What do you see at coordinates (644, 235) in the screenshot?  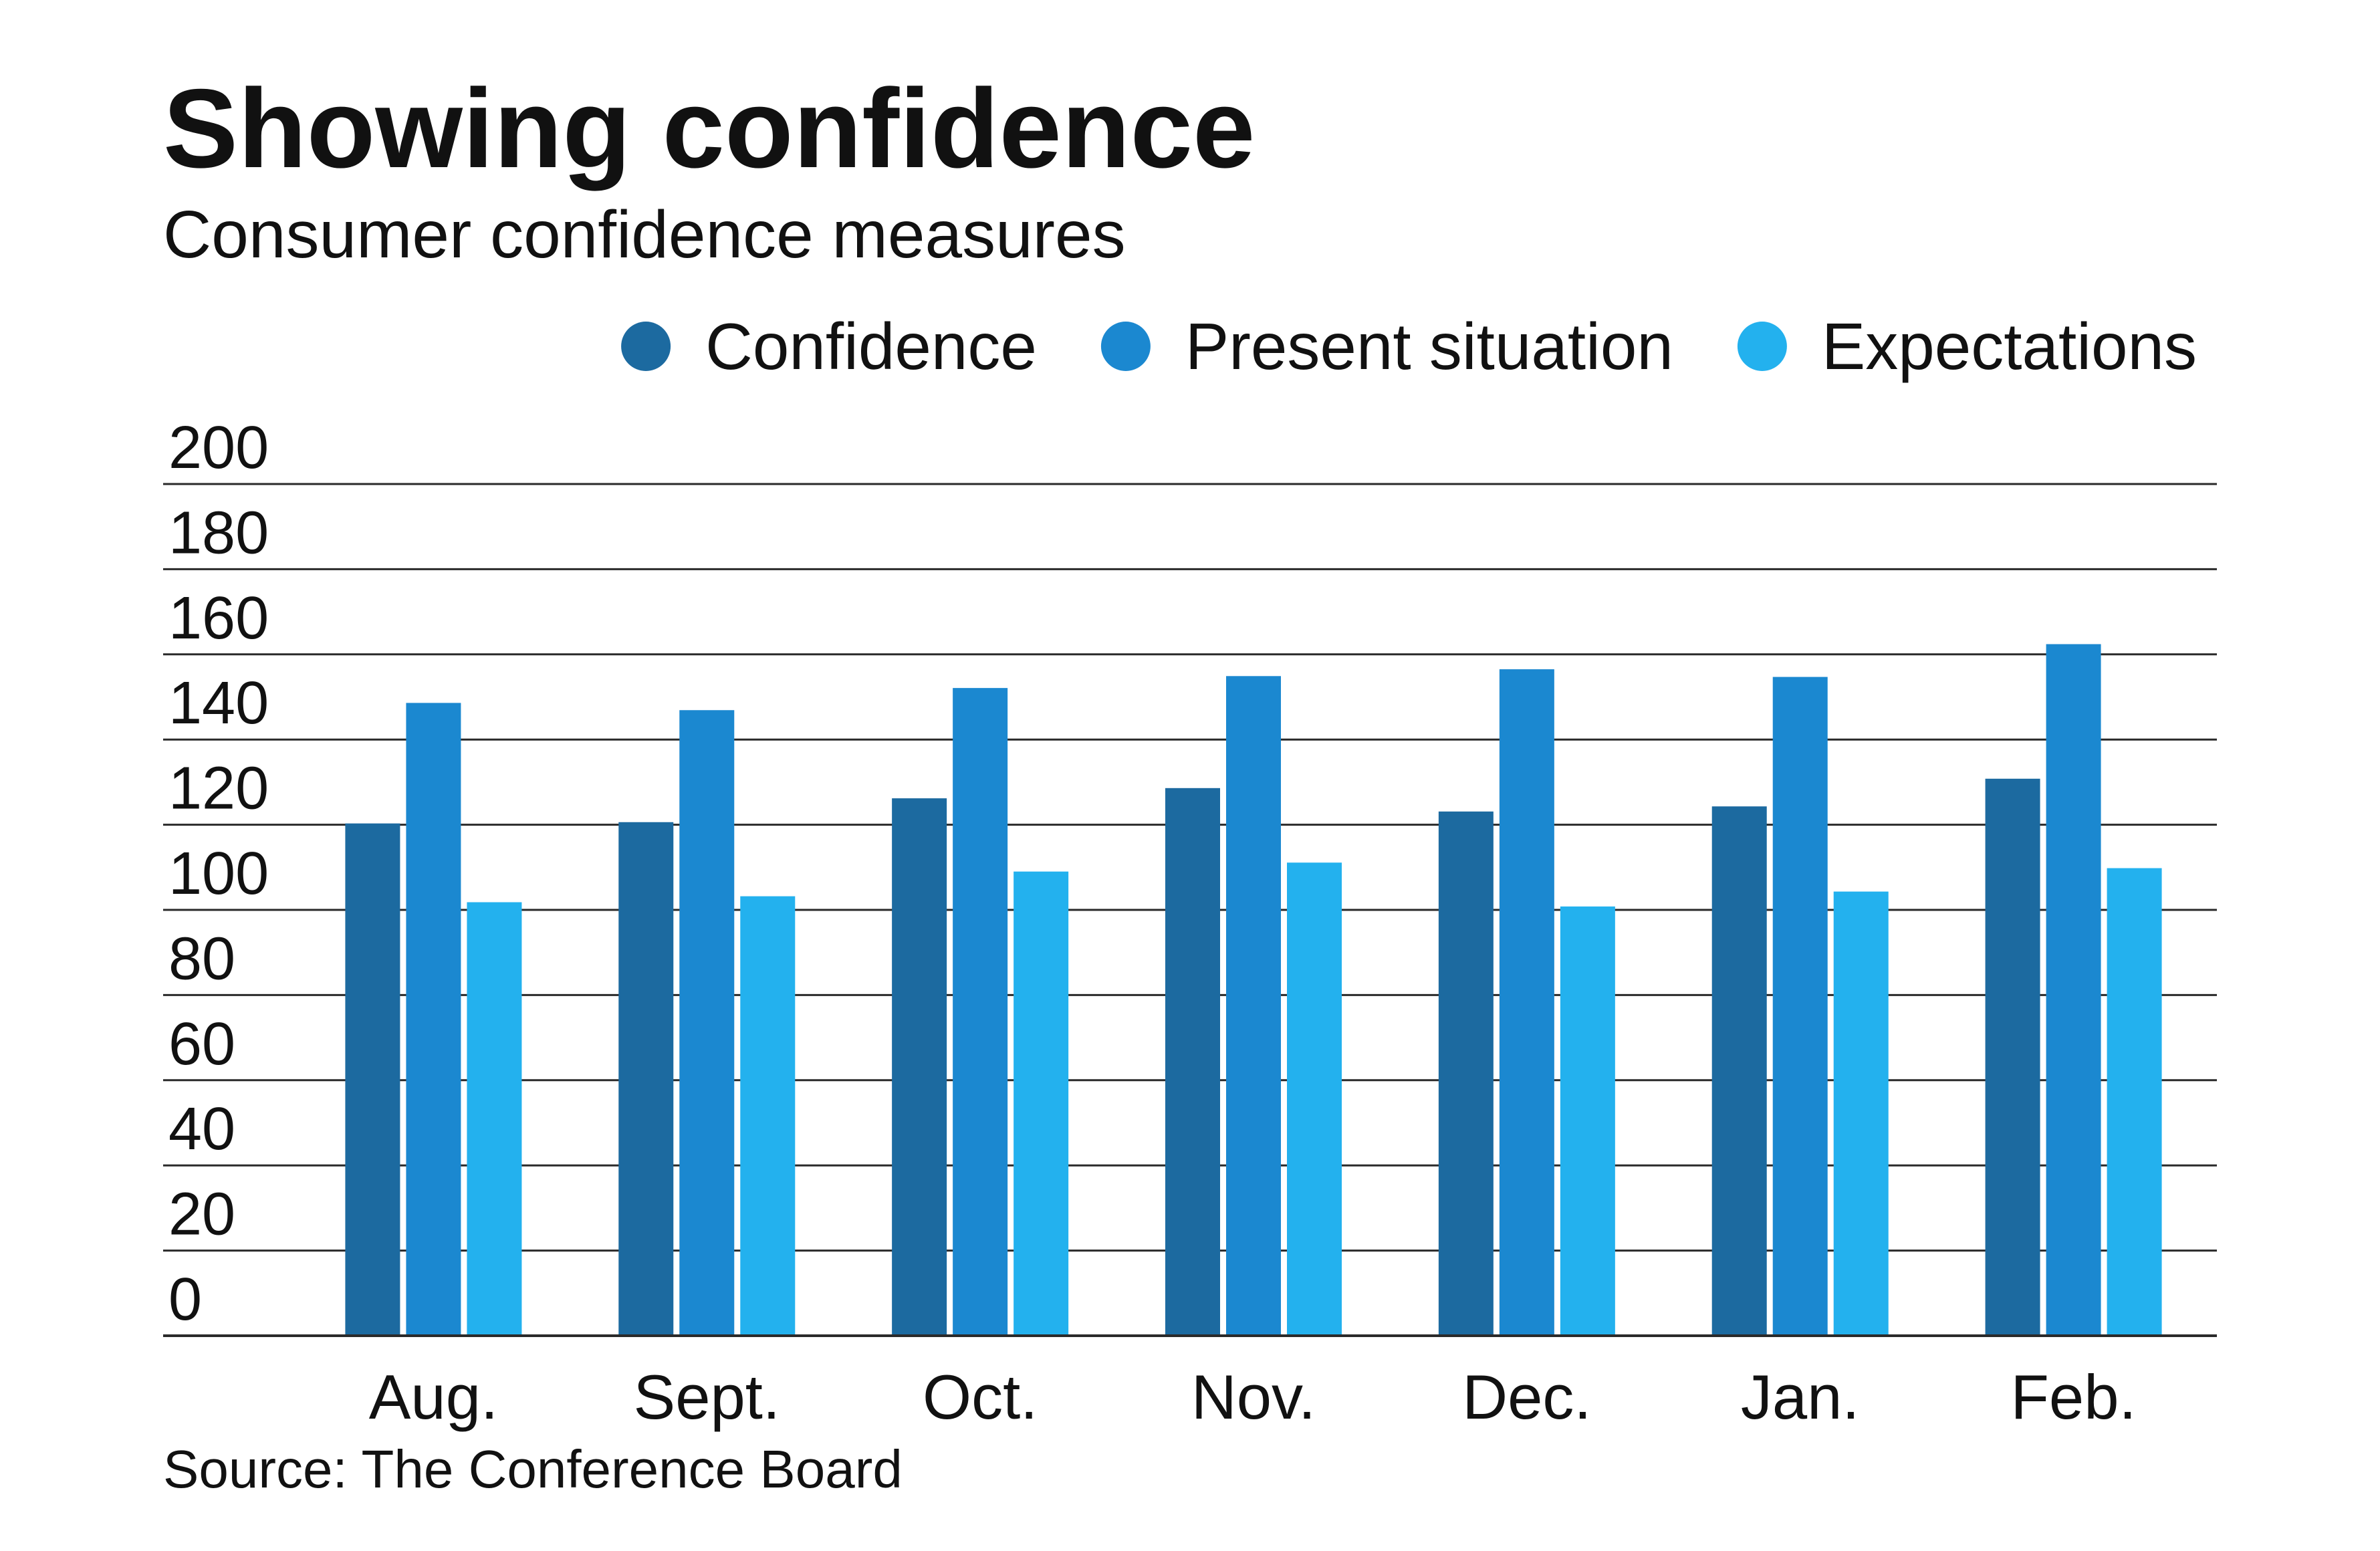 I see `chart-subtitle: Consumer confidence measures` at bounding box center [644, 235].